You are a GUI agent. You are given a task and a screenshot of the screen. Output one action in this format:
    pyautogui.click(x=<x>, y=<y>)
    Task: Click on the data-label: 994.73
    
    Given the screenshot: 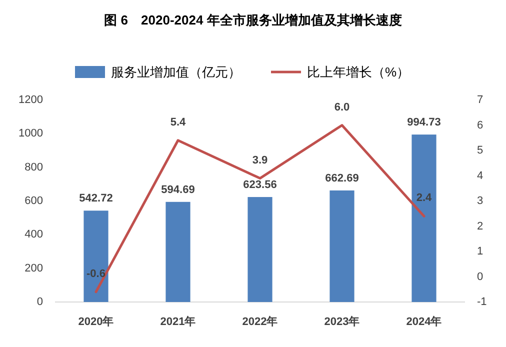 What is the action you would take?
    pyautogui.click(x=424, y=122)
    